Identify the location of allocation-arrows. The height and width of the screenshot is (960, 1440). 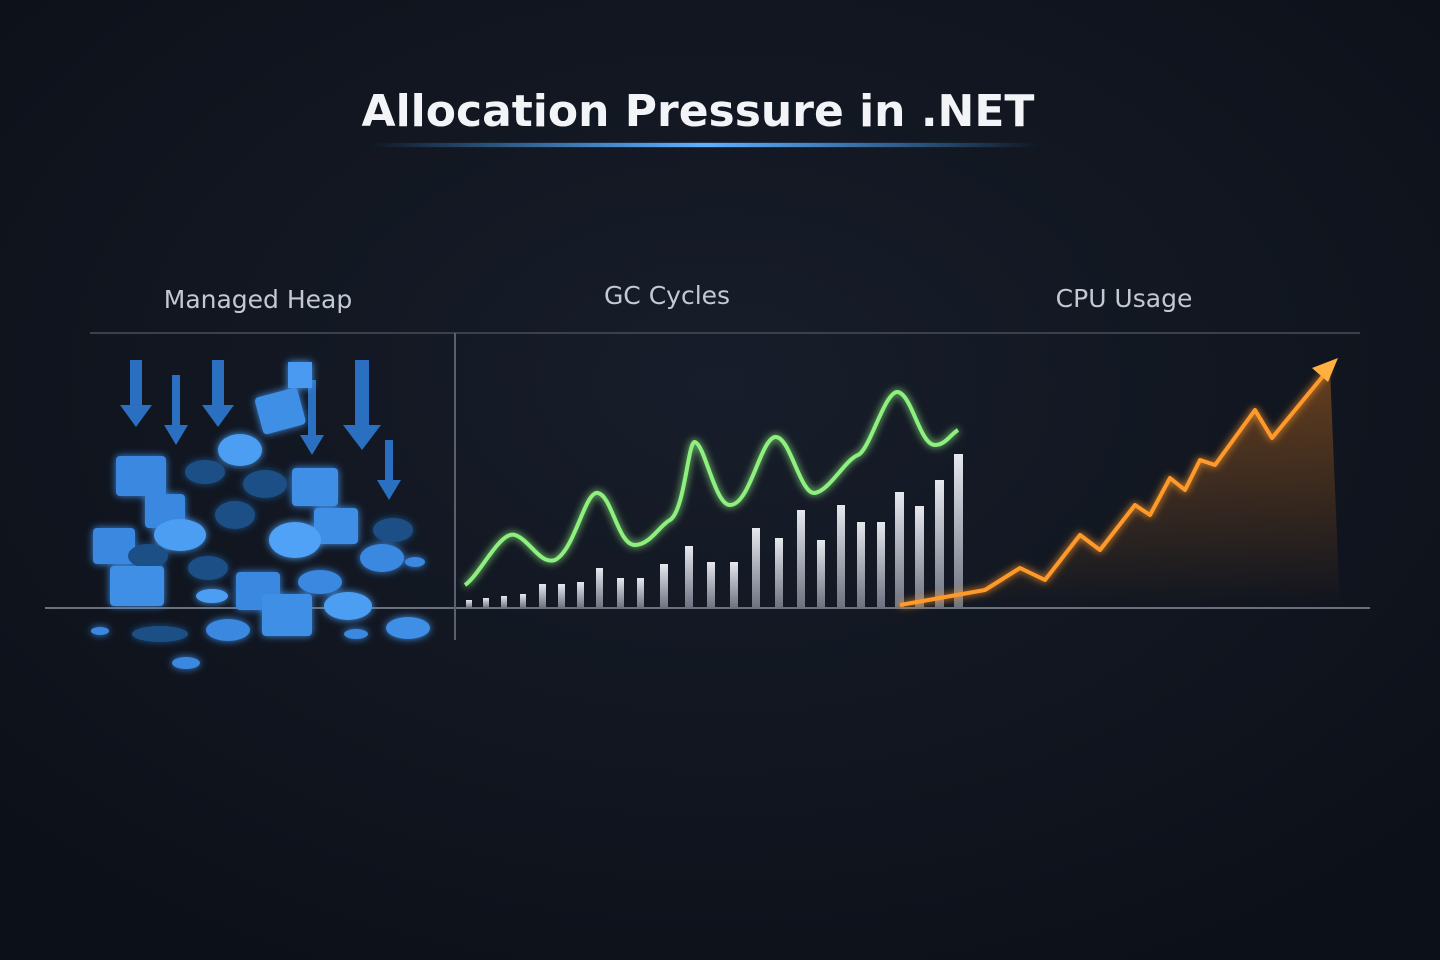
(260, 430).